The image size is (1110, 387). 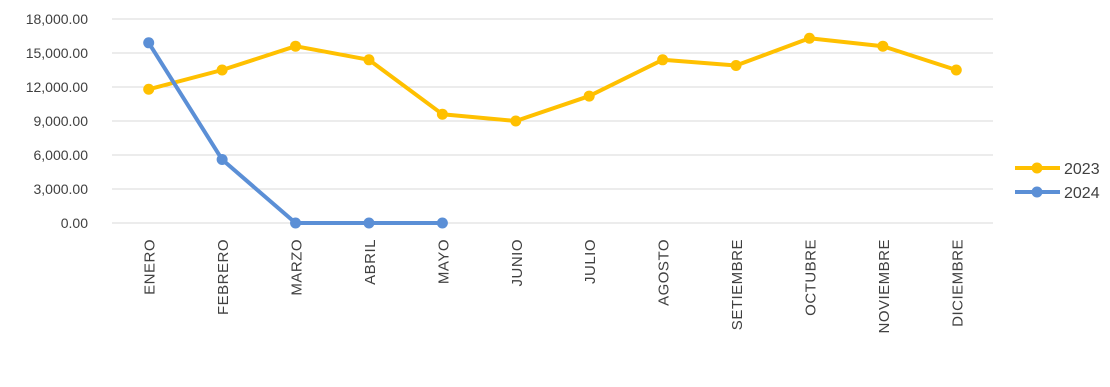 What do you see at coordinates (150, 267) in the screenshot?
I see `x-tick-label: ENERO` at bounding box center [150, 267].